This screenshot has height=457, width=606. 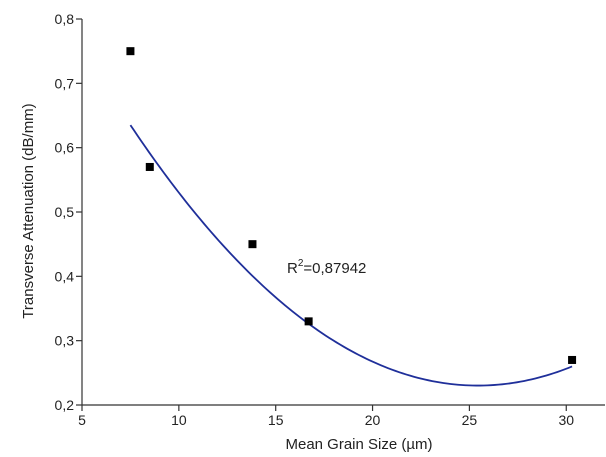 I want to click on x-tick-label: 10, so click(x=179, y=420).